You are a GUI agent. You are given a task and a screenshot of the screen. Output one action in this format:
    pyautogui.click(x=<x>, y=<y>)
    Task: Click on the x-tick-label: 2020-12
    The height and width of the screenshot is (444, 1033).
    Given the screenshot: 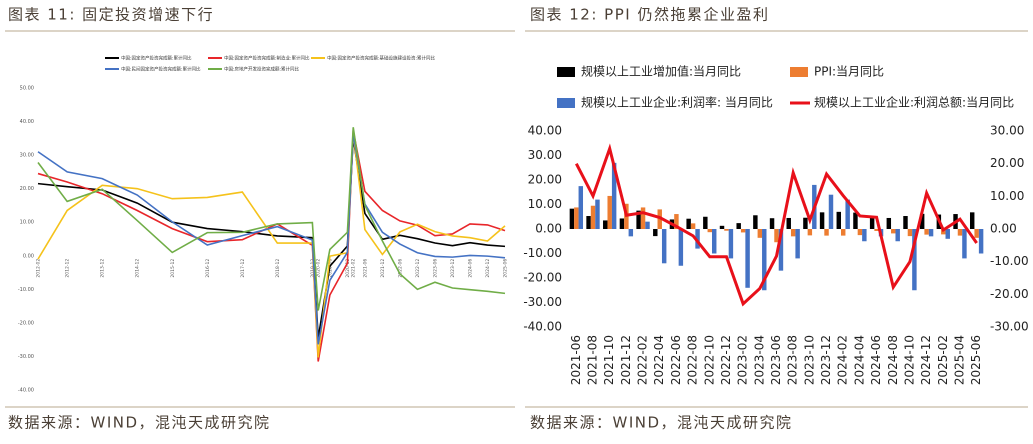 What is the action you would take?
    pyautogui.click(x=348, y=268)
    